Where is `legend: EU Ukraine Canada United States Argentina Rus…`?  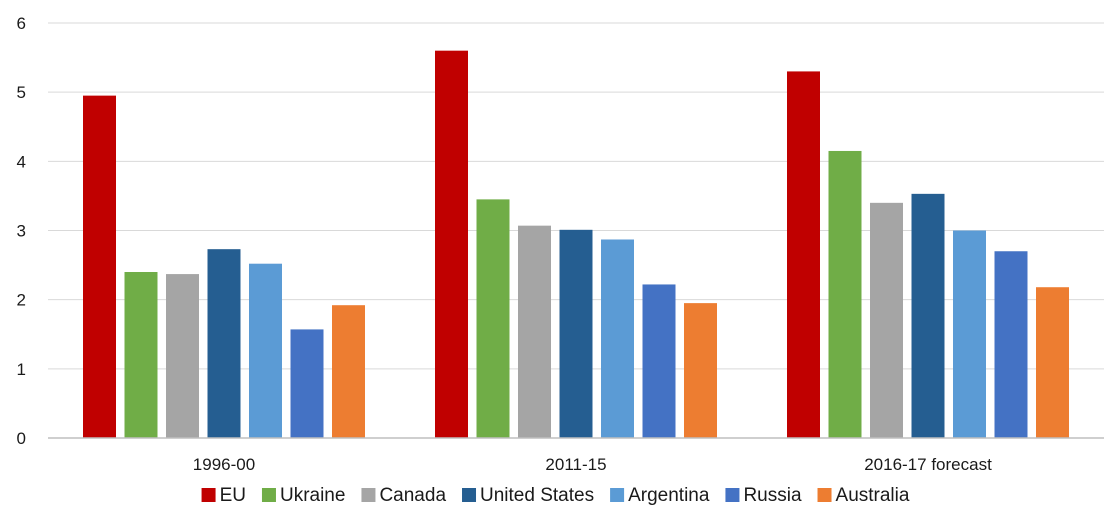
legend: EU Ukraine Canada United States Argentina Rus… is located at coordinates (555, 495).